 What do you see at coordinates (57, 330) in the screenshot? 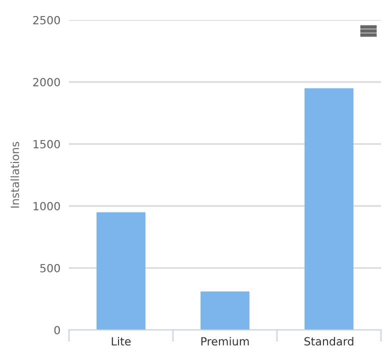
I see `y-tick-label: 0` at bounding box center [57, 330].